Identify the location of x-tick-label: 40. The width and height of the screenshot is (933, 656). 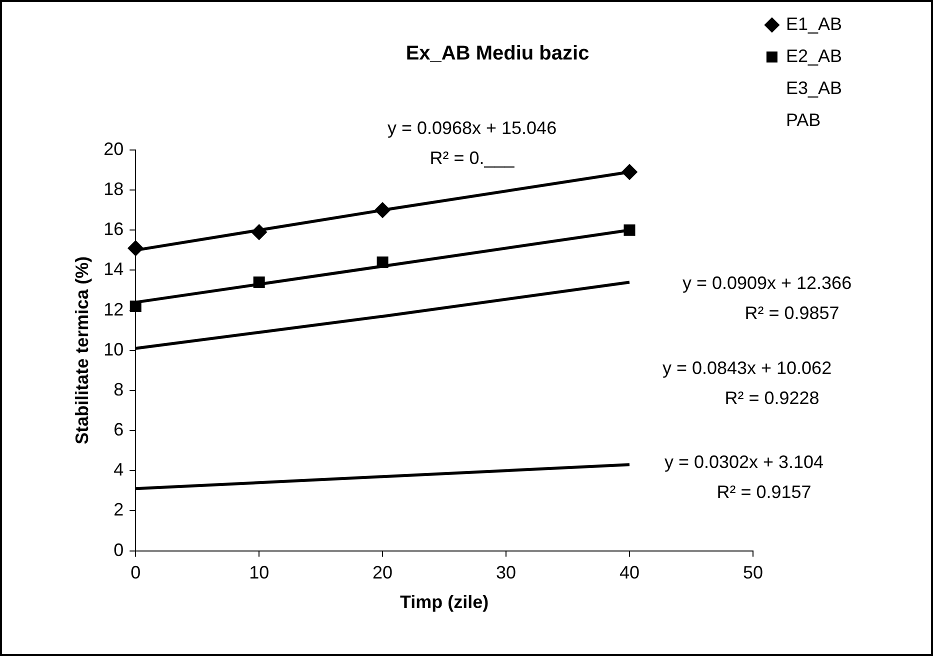
(629, 572).